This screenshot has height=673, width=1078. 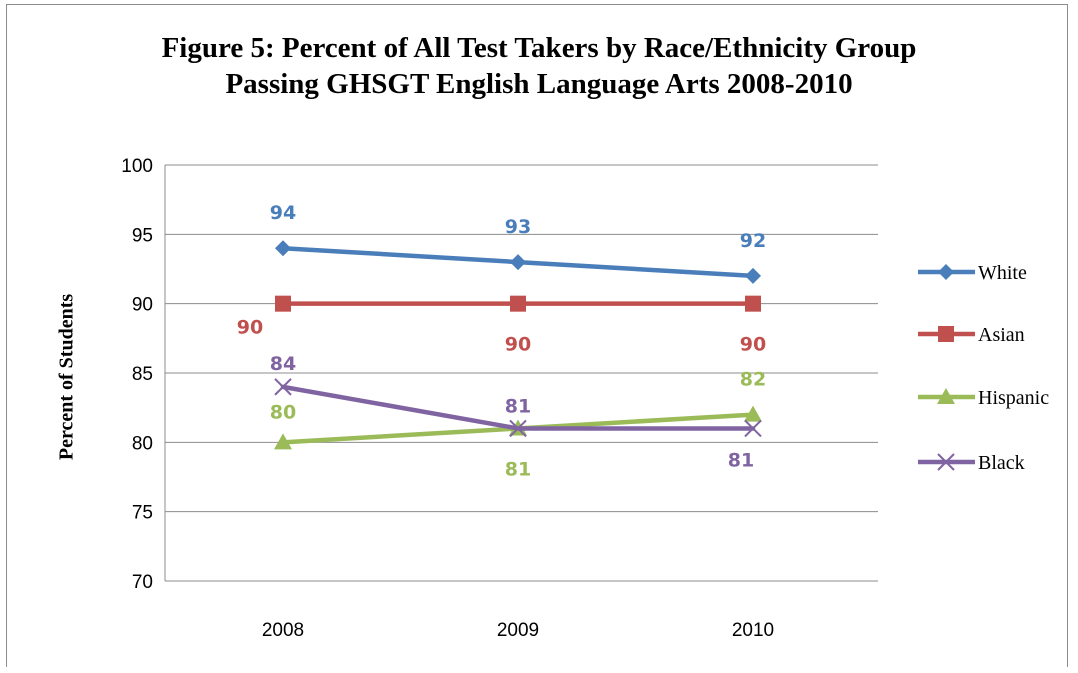 I want to click on data-label-white-2008: 94, so click(x=283, y=213).